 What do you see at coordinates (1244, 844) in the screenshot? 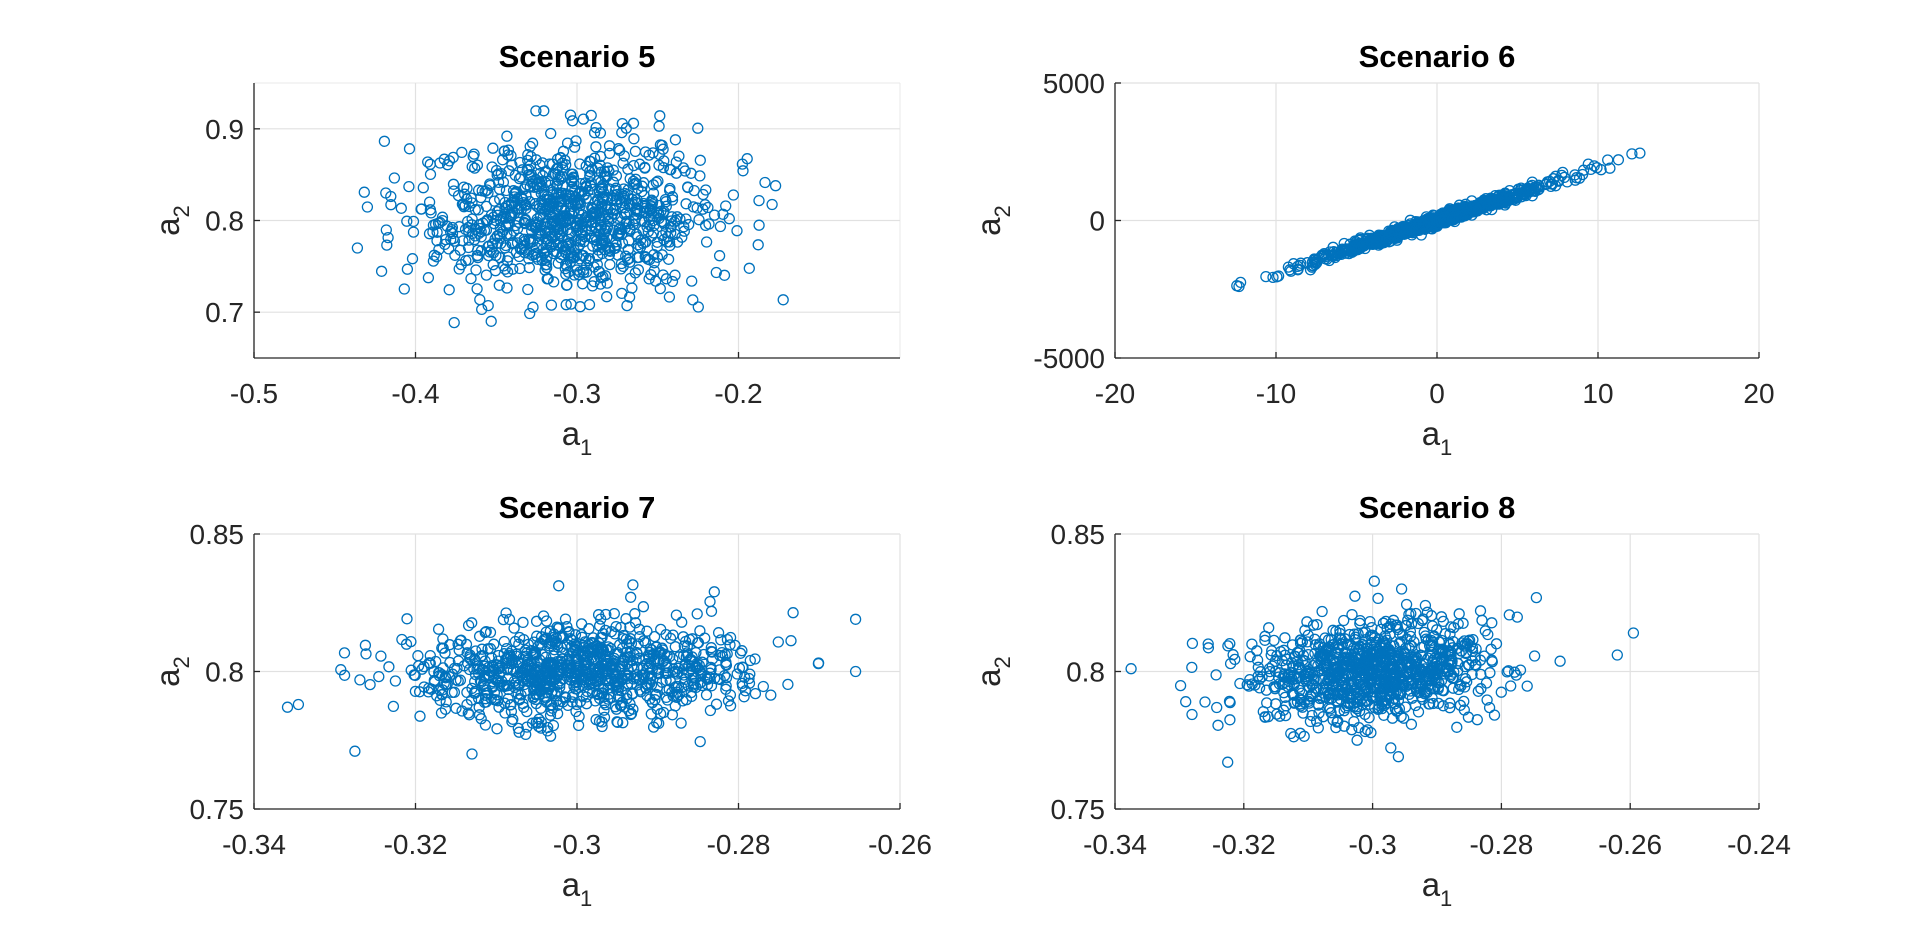
I see `x-tick-label: -0.32` at bounding box center [1244, 844].